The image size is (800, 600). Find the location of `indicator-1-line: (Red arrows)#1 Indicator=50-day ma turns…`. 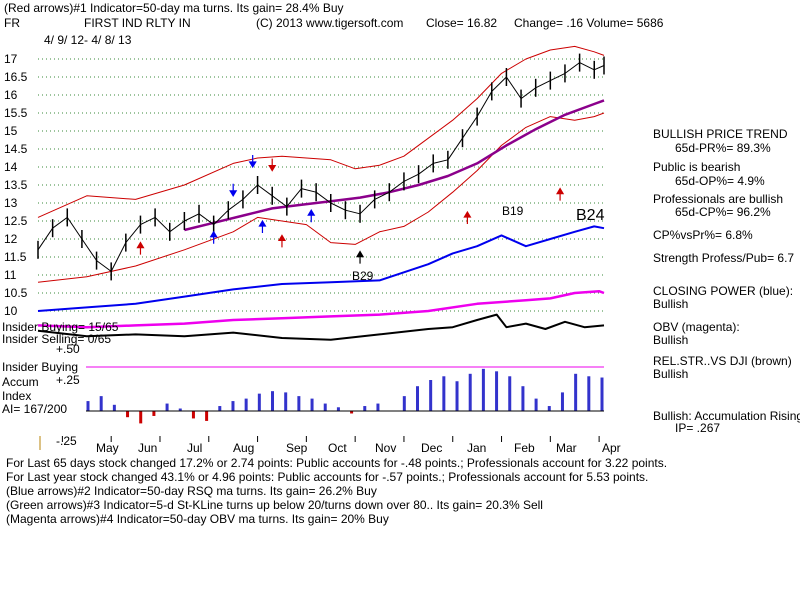

indicator-1-line: (Red arrows)#1 Indicator=50-day ma turns… is located at coordinates (174, 8).